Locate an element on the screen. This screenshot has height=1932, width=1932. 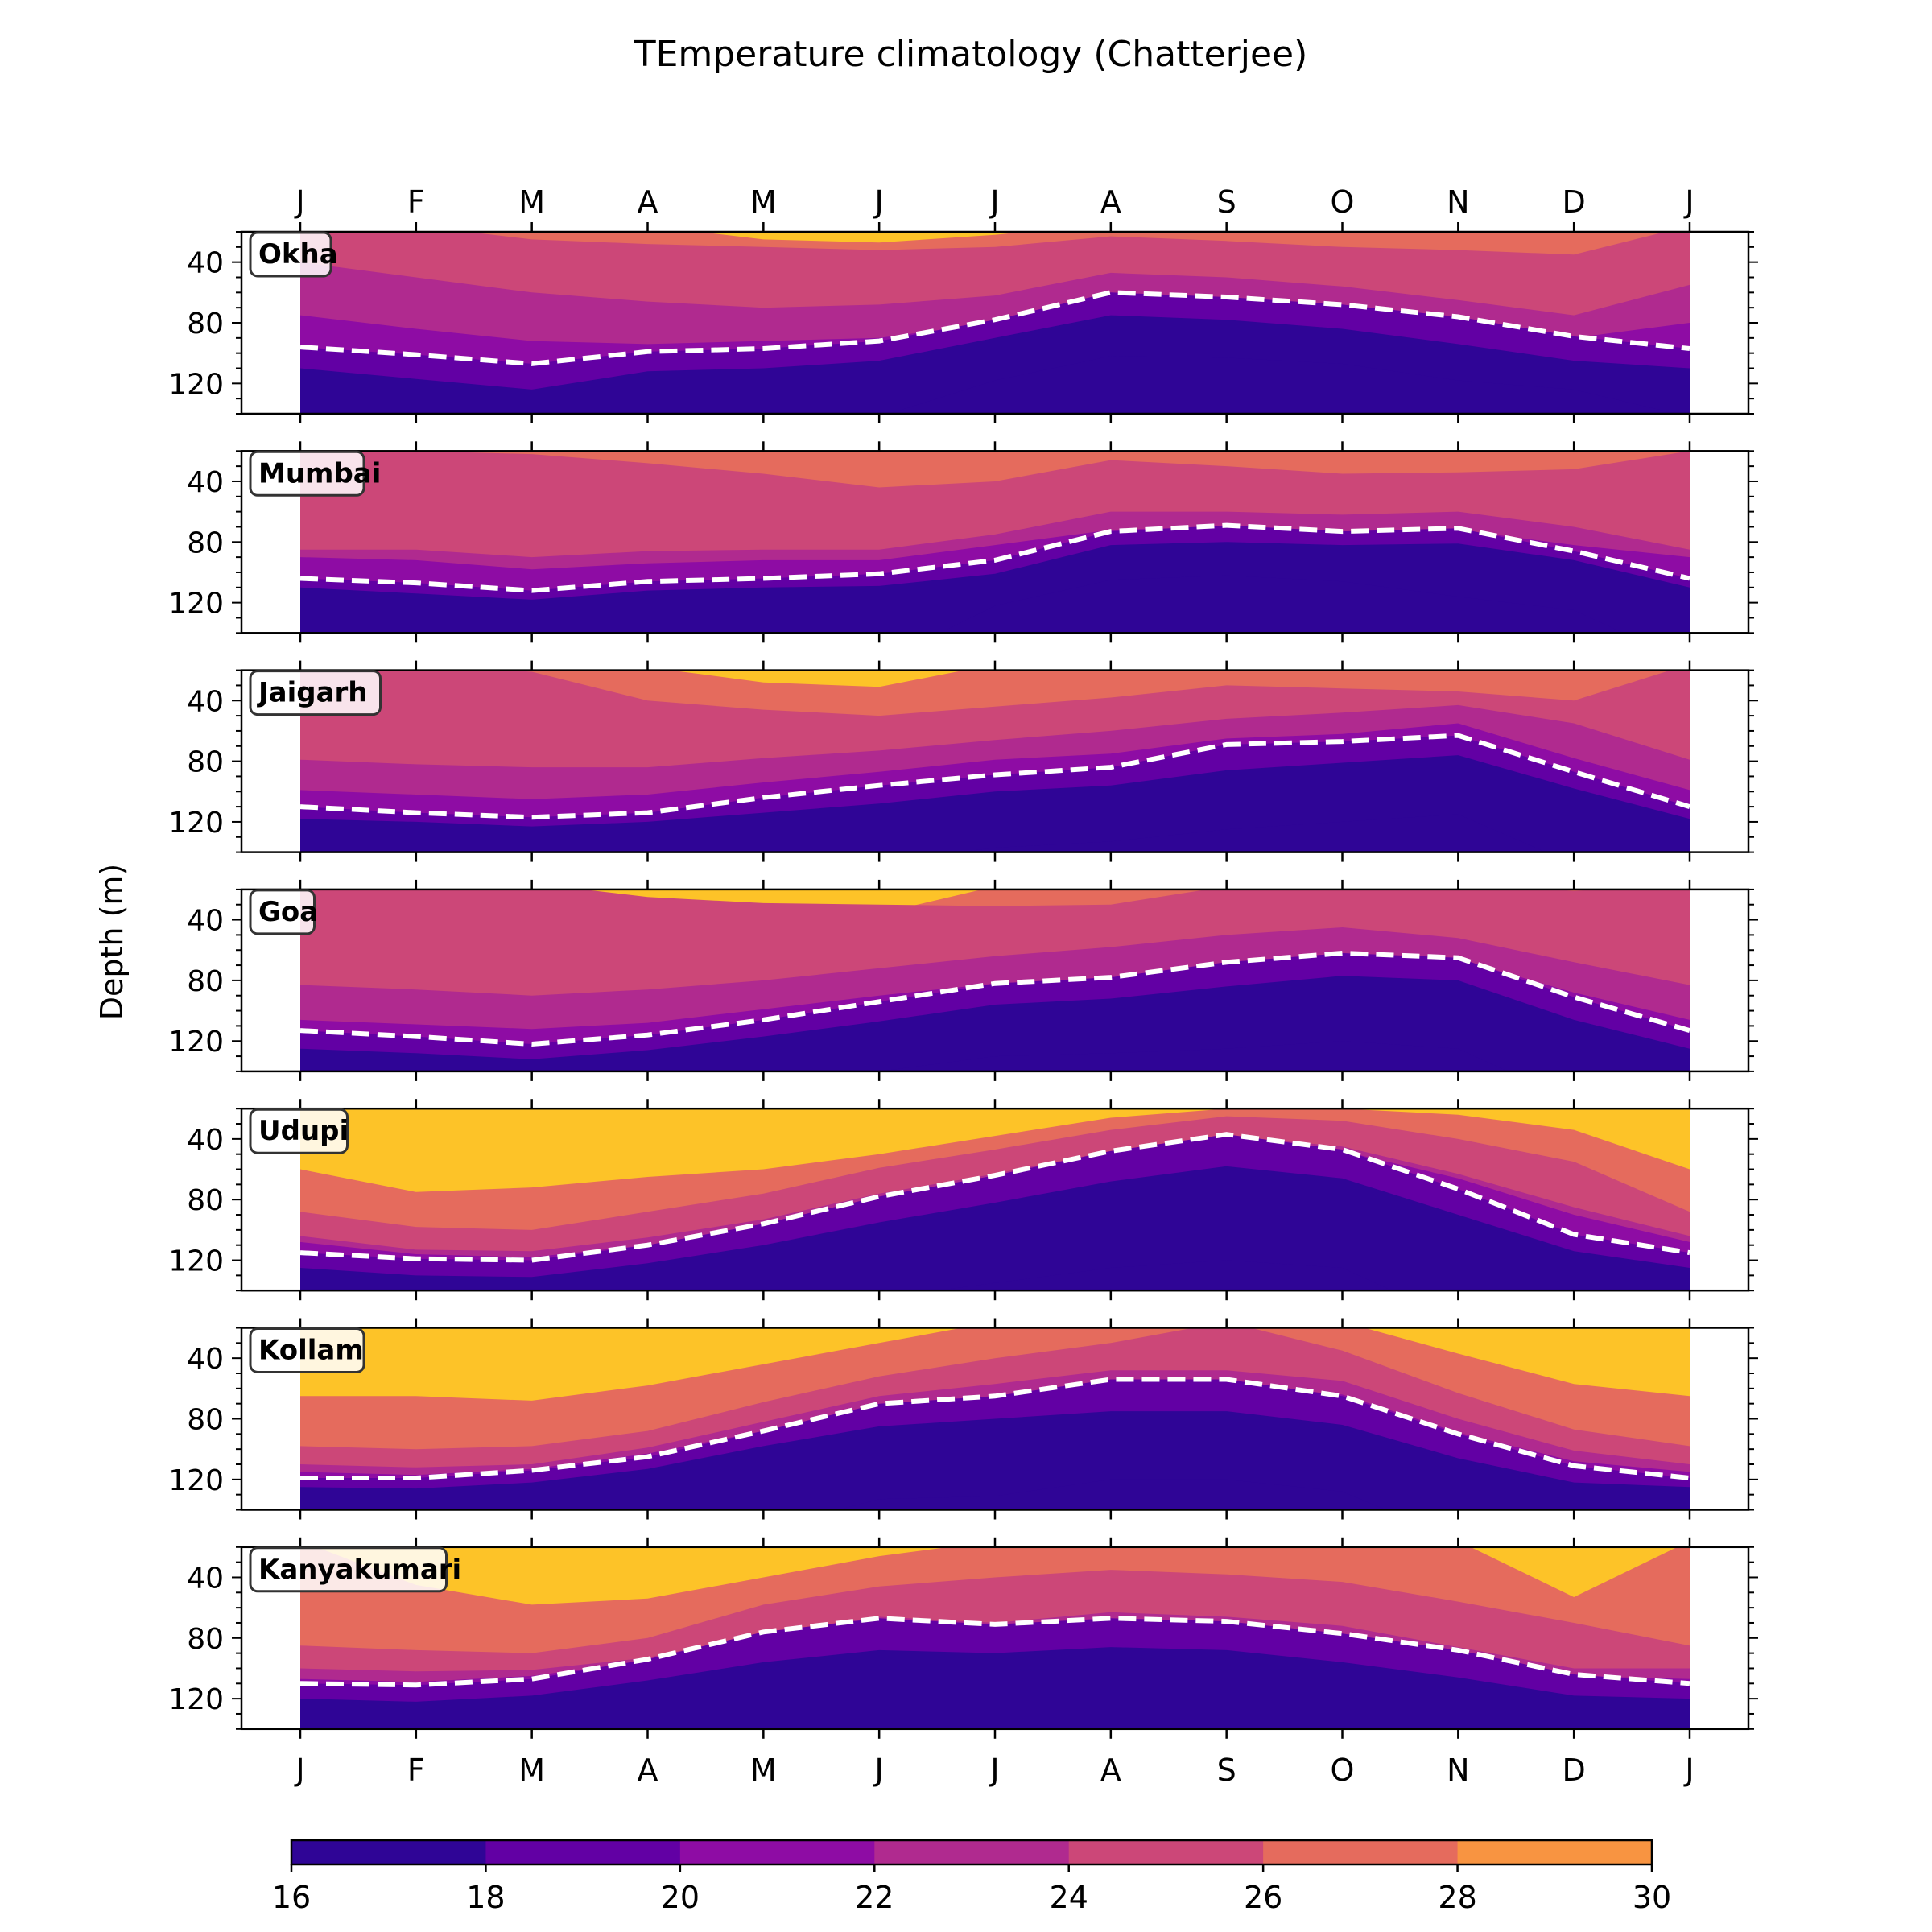
x-tick-label-top: A is located at coordinates (1110, 202).